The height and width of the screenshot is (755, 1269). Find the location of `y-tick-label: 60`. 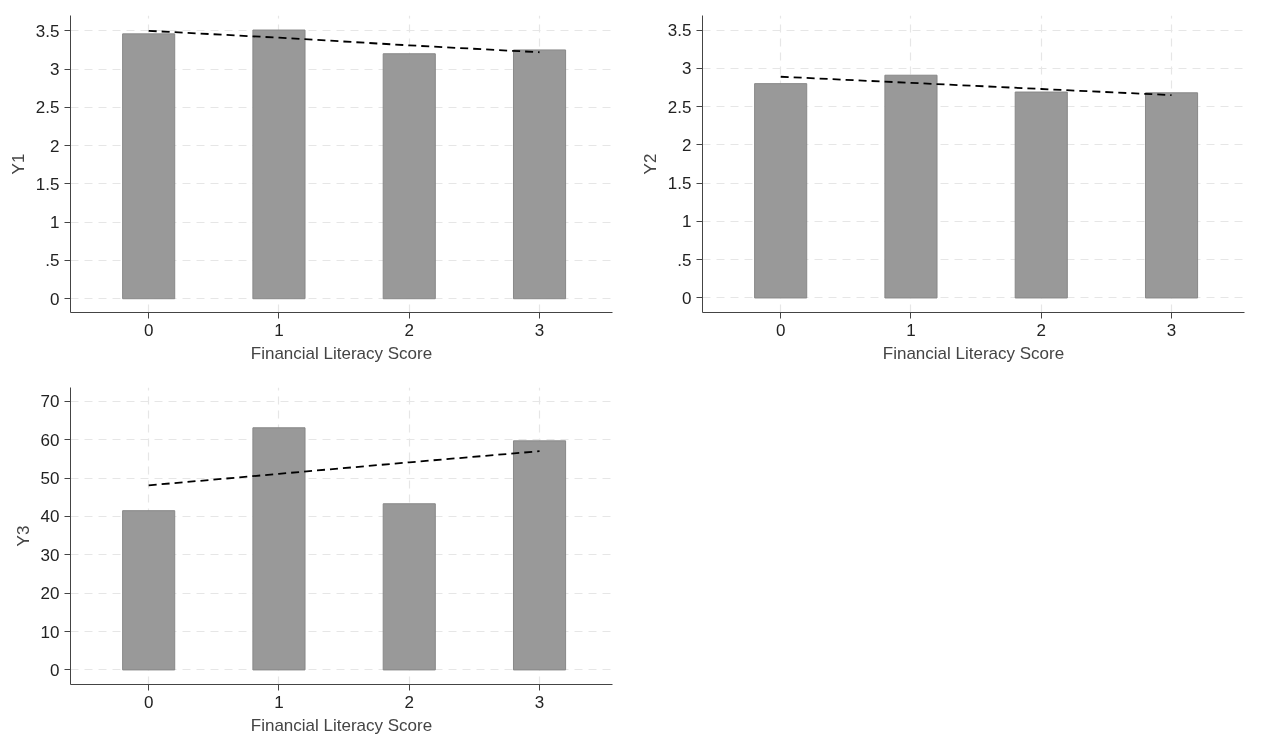

y-tick-label: 60 is located at coordinates (50, 440).